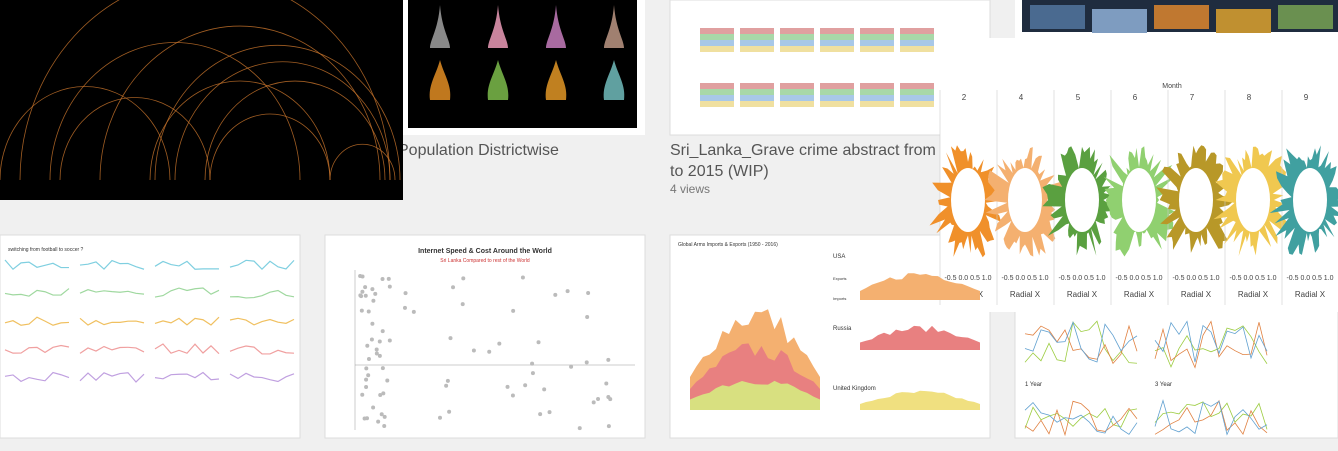 The image size is (1338, 451). What do you see at coordinates (690, 189) in the screenshot?
I see `view-count: 4 views` at bounding box center [690, 189].